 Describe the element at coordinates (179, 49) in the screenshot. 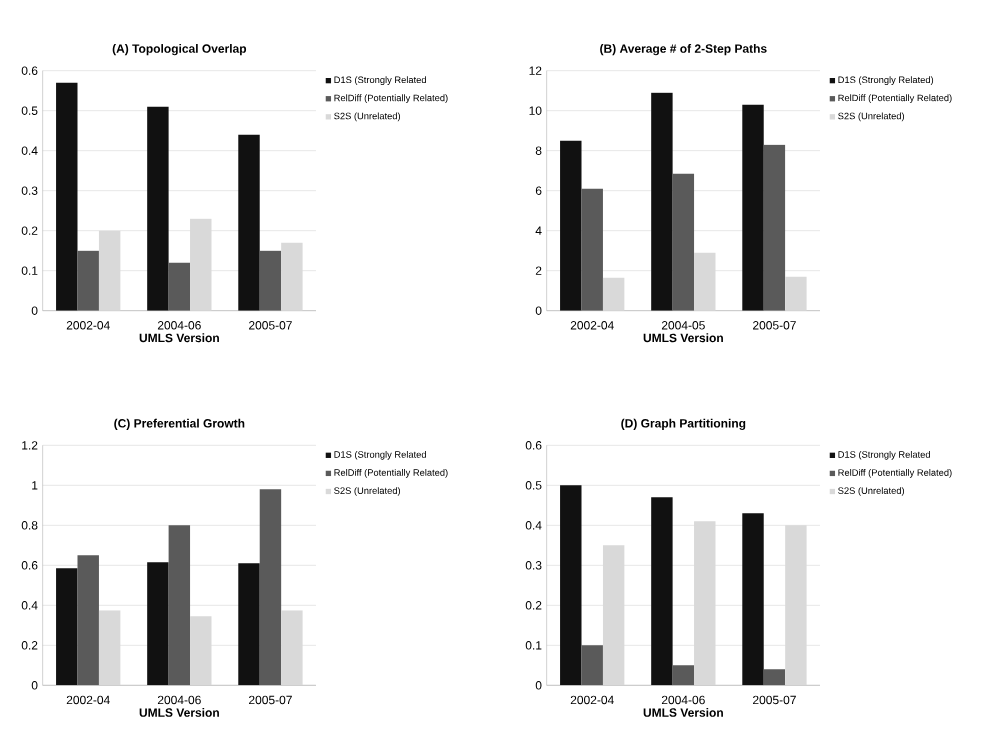

I see `chart-title: (A) Topological Overlap` at that location.